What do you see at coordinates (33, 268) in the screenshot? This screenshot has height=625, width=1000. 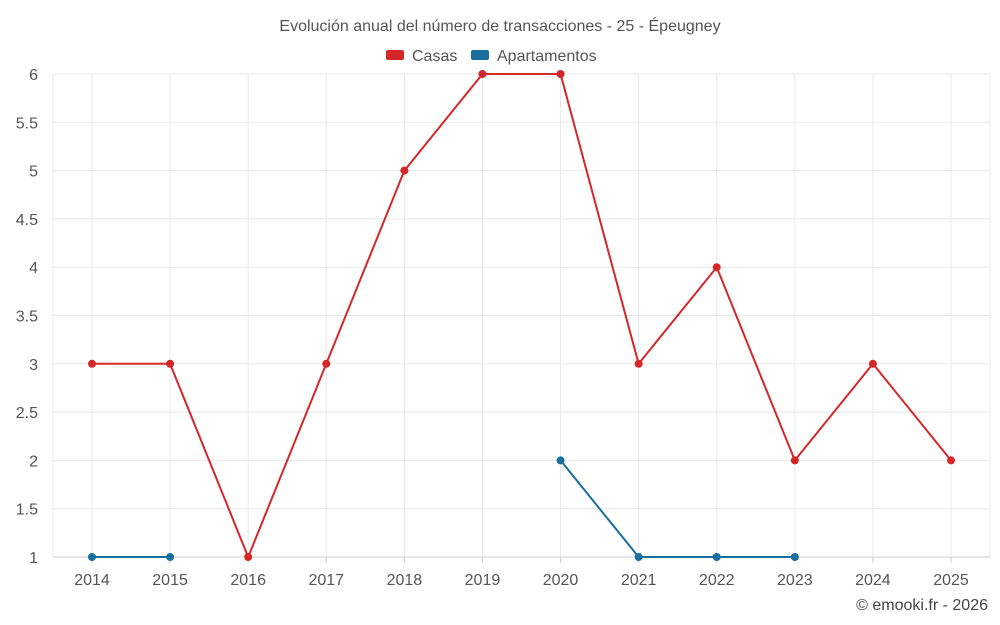 I see `y-tick-label: 4` at bounding box center [33, 268].